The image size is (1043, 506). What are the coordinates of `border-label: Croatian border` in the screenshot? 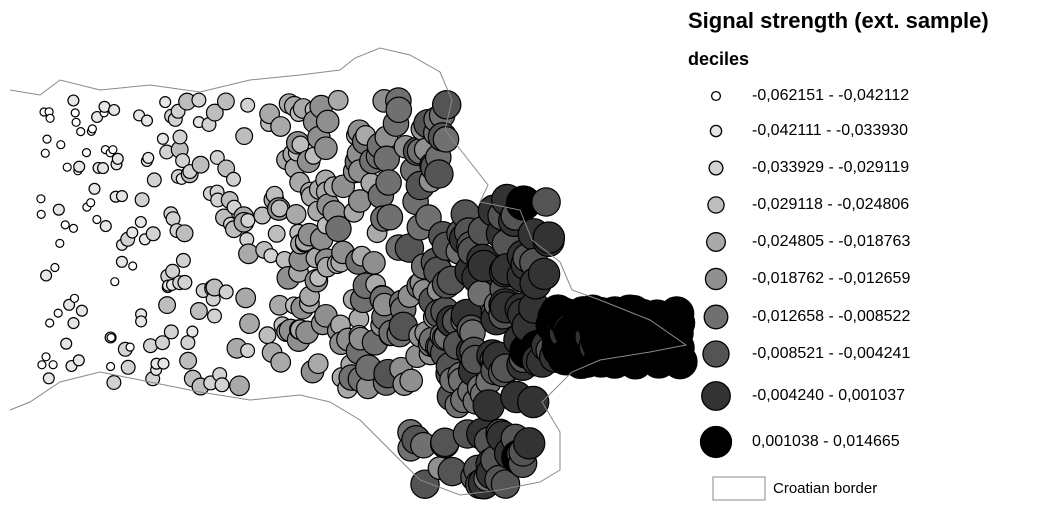 It's located at (825, 488).